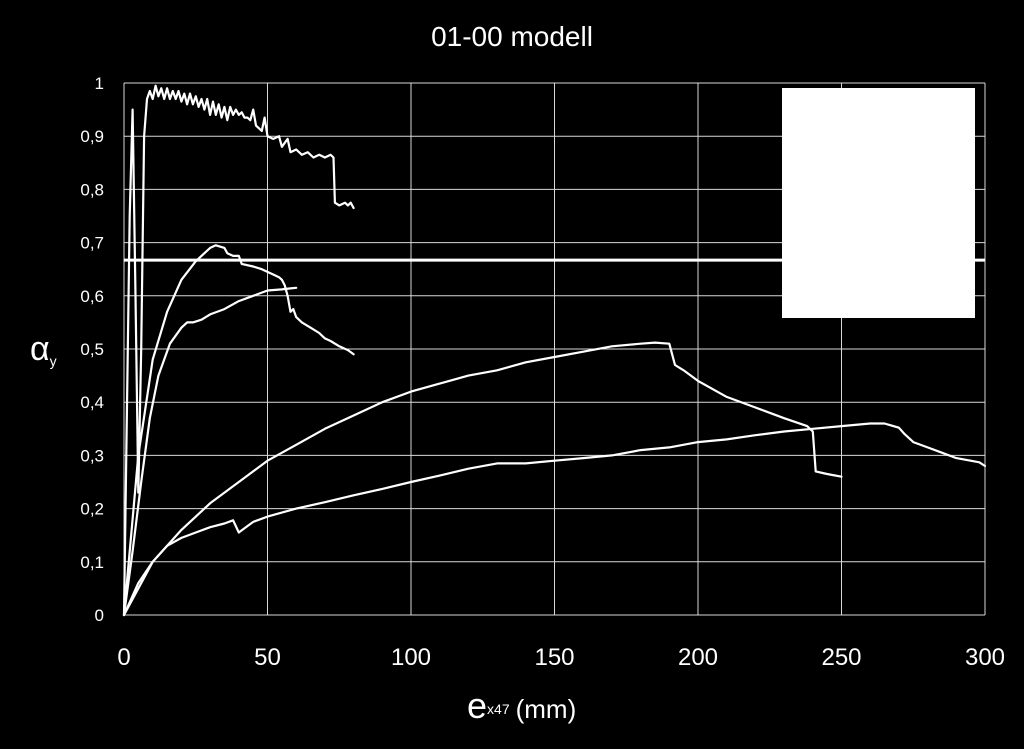 The height and width of the screenshot is (749, 1024). I want to click on y-tick-label: 0, so click(99, 615).